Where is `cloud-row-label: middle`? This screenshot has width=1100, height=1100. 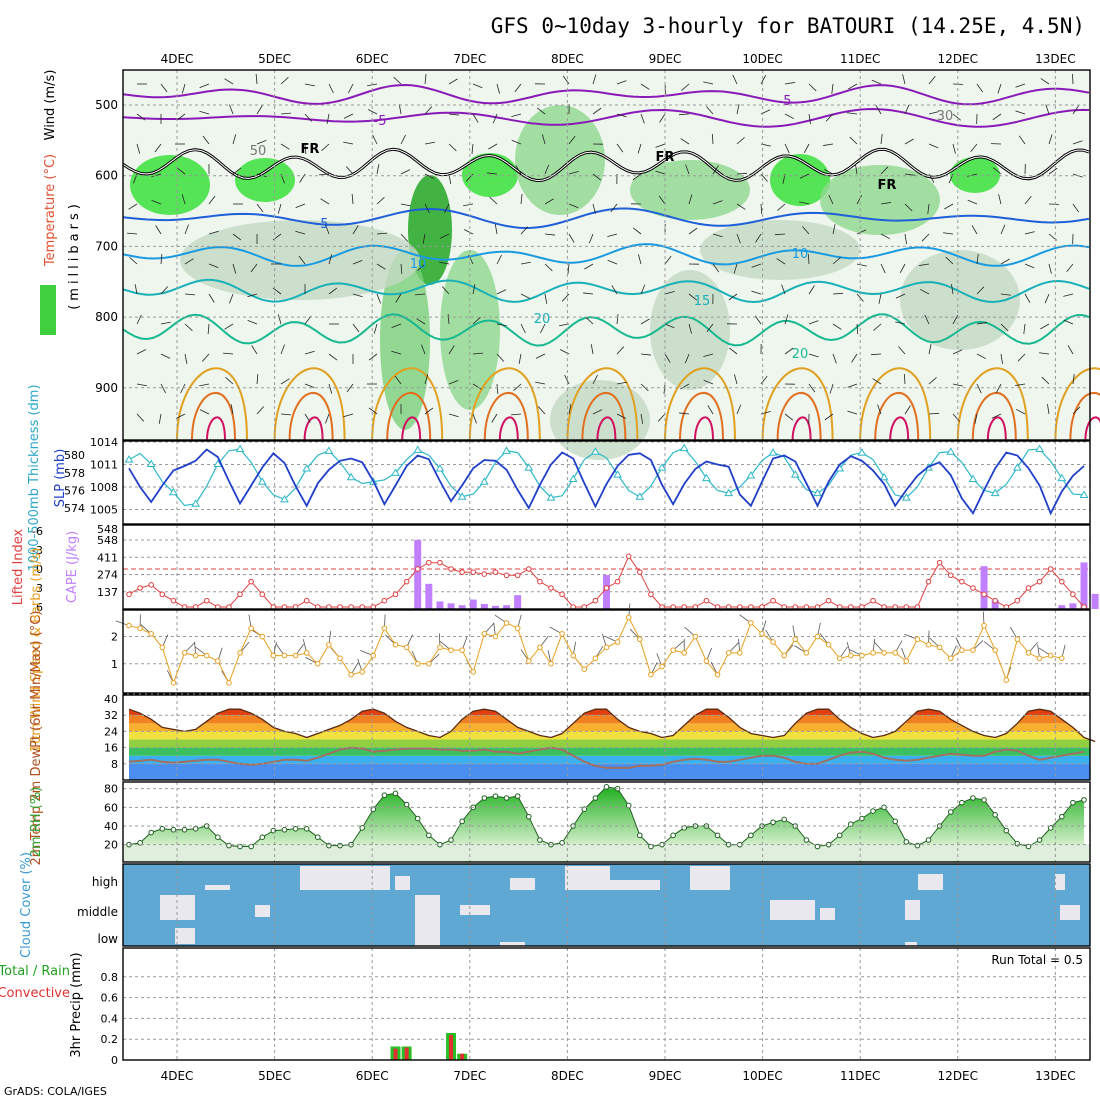
cloud-row-label: middle is located at coordinates (97, 912).